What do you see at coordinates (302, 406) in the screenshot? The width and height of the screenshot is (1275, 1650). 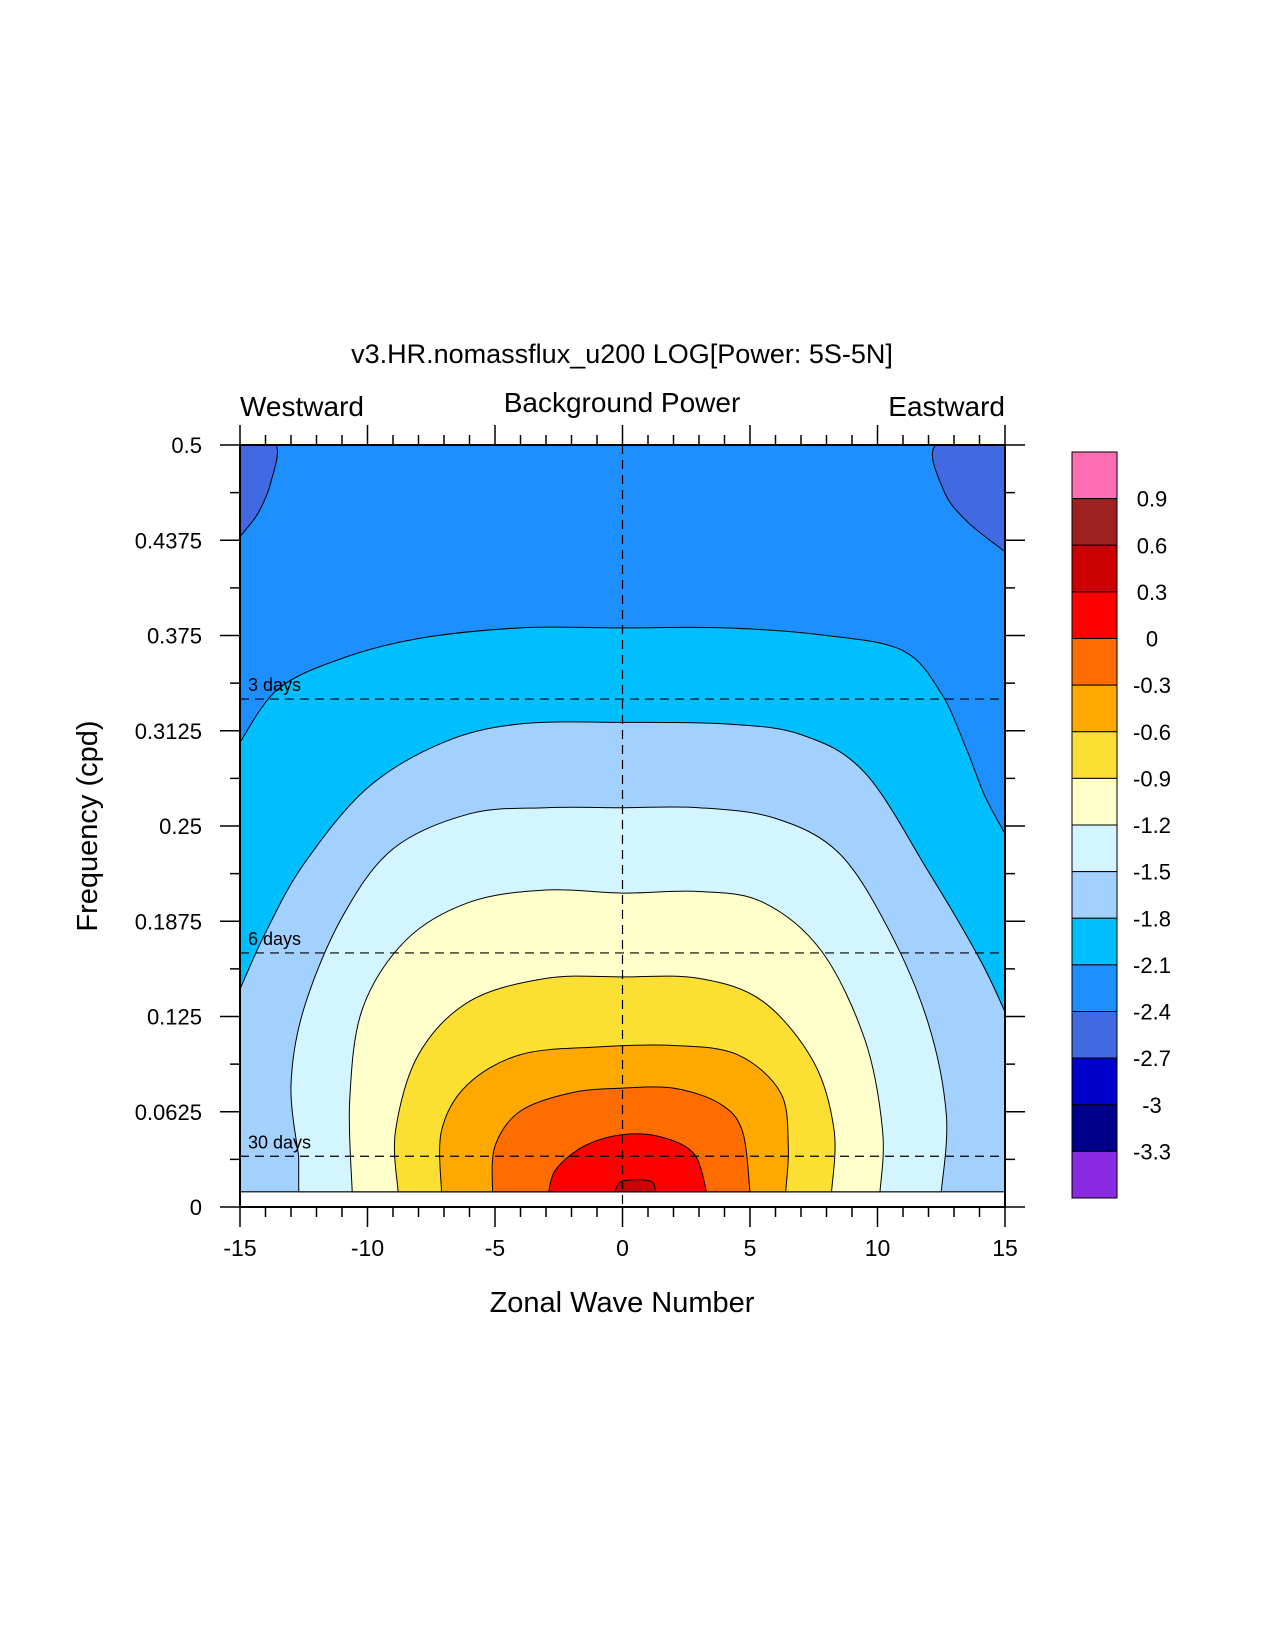 I see `westward-label: Westward` at bounding box center [302, 406].